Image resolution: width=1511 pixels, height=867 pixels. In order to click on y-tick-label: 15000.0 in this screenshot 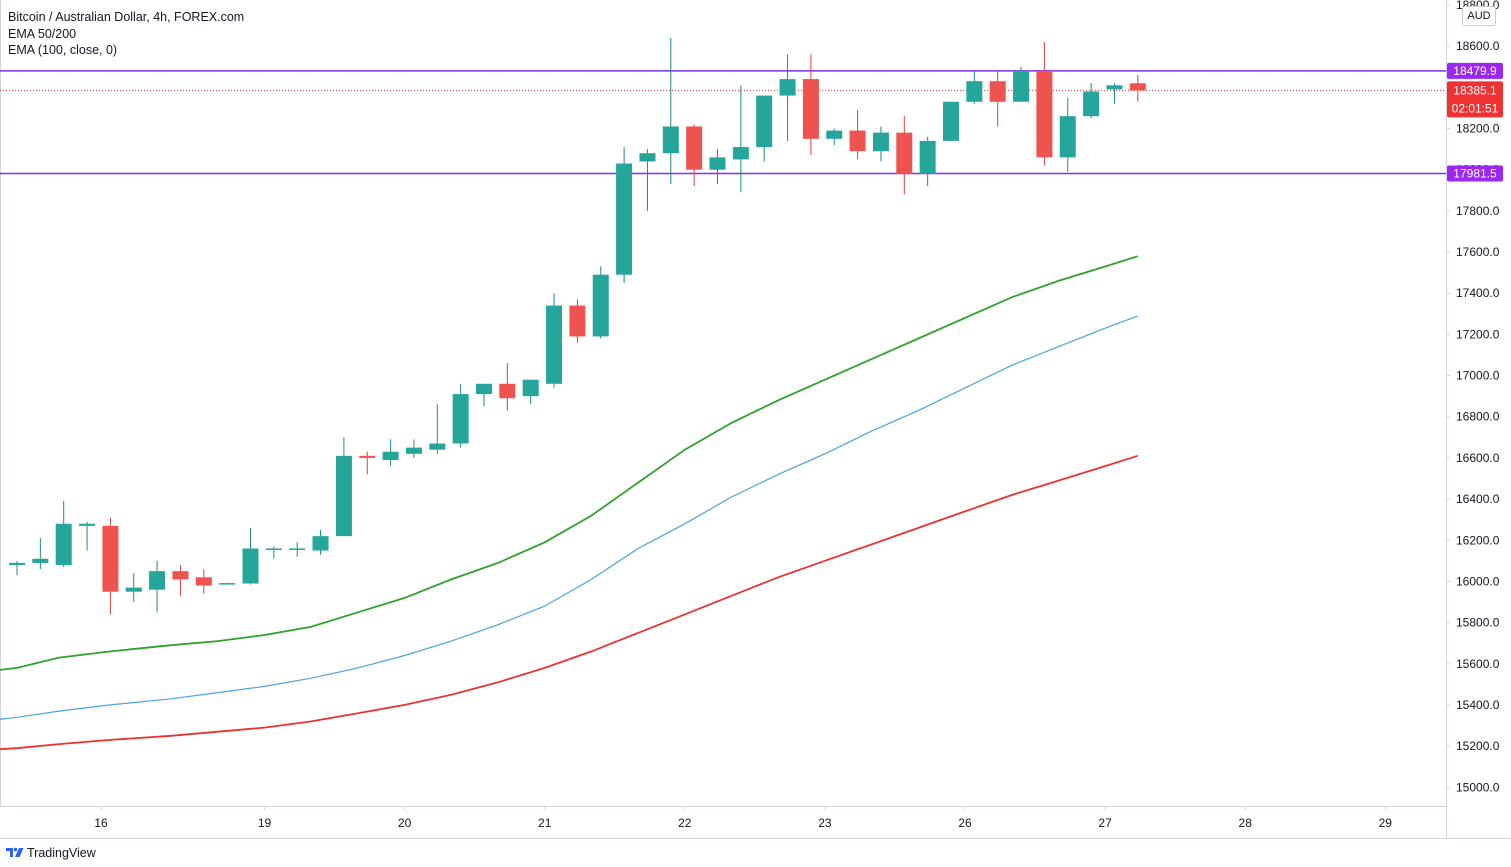, I will do `click(1478, 787)`.